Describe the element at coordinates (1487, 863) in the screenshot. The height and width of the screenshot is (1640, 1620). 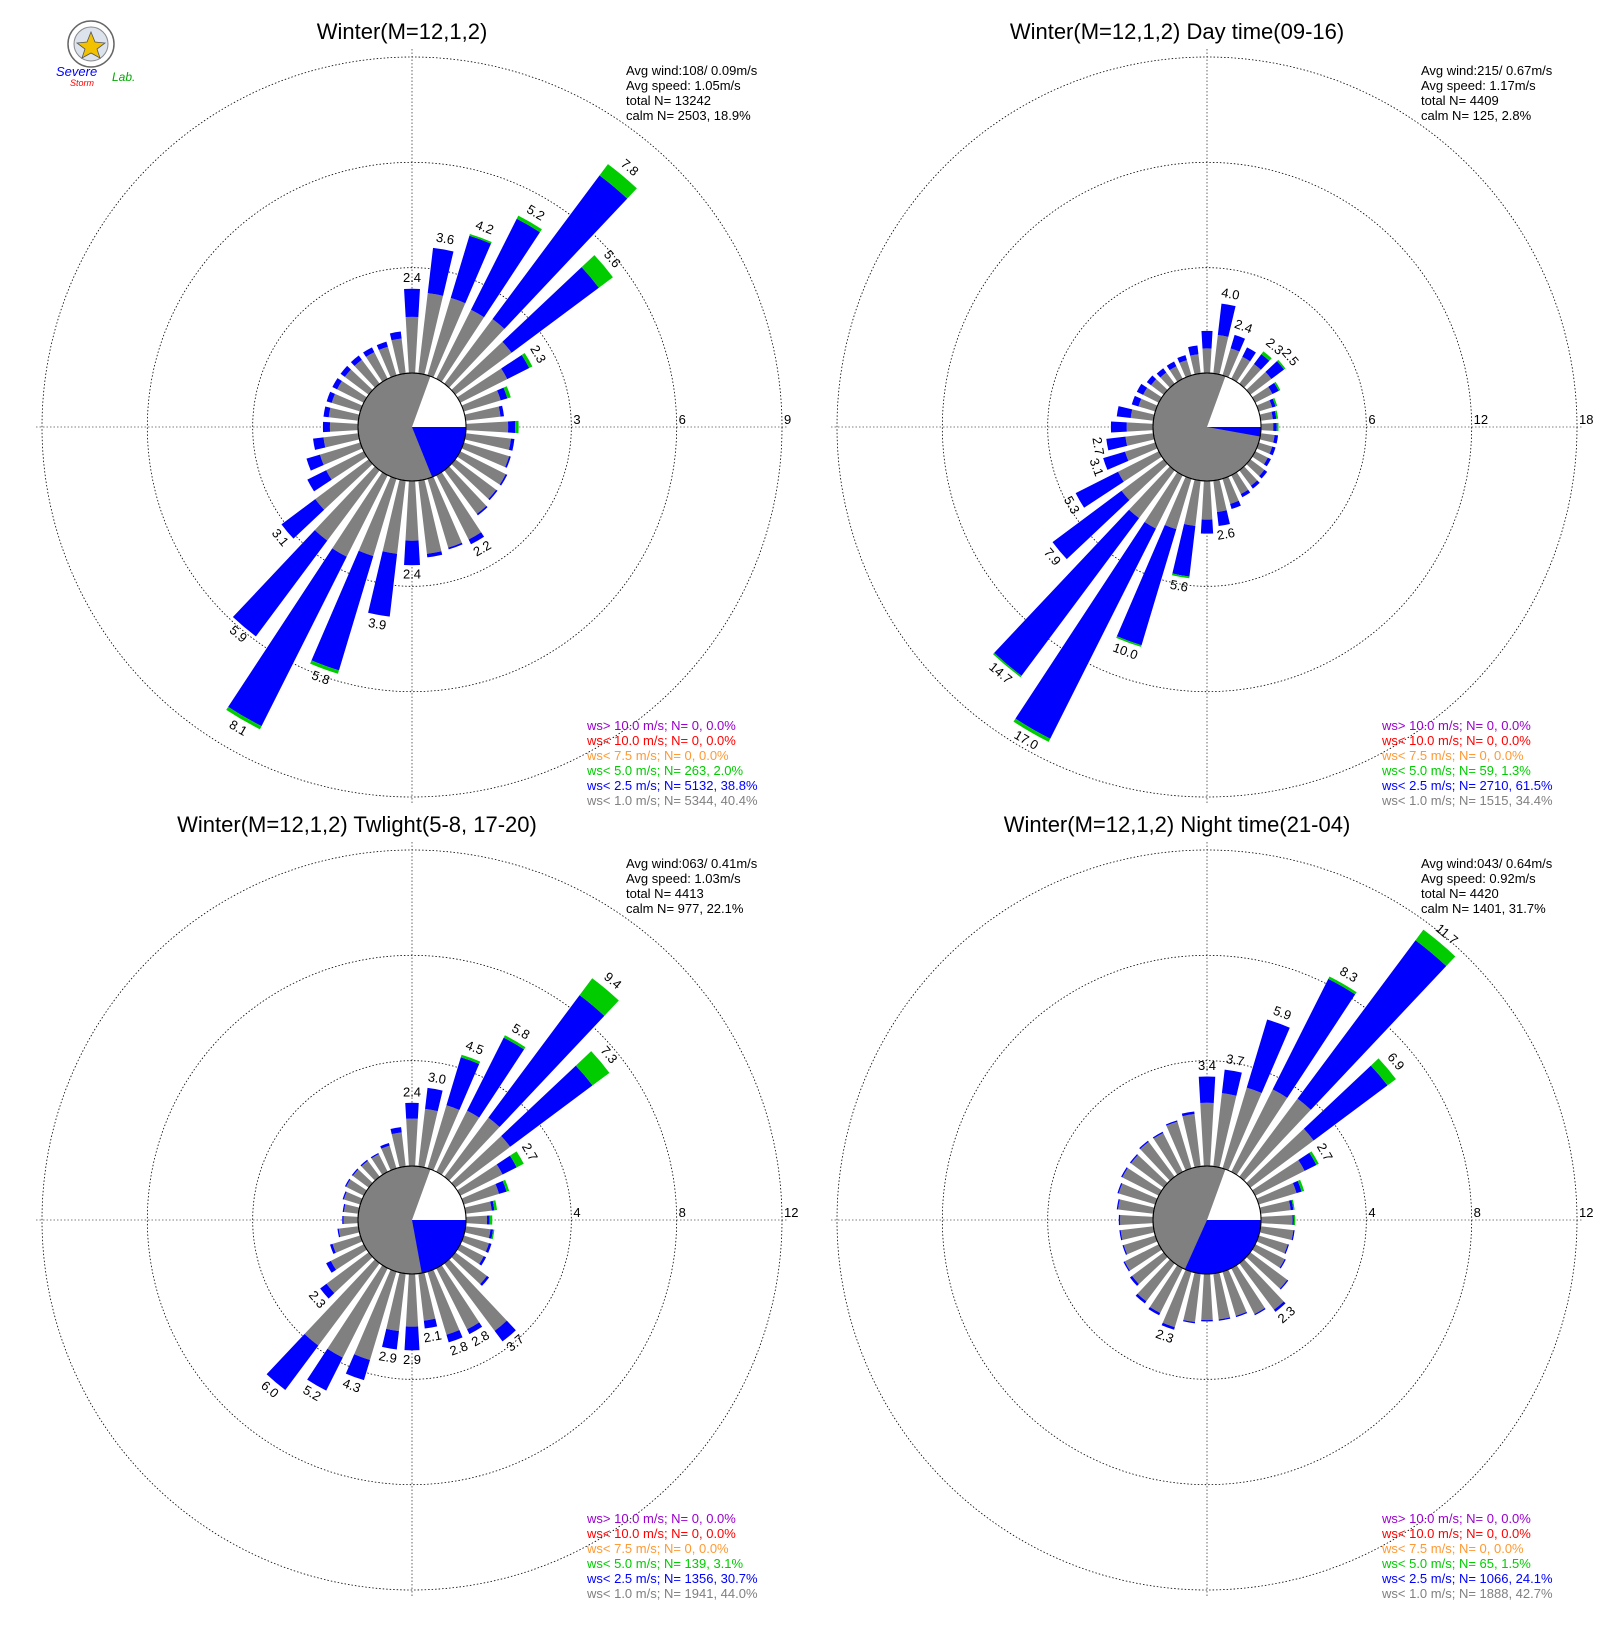
I see `stat-avg-wind: Avg wind:043/ 0.64m/s` at that location.